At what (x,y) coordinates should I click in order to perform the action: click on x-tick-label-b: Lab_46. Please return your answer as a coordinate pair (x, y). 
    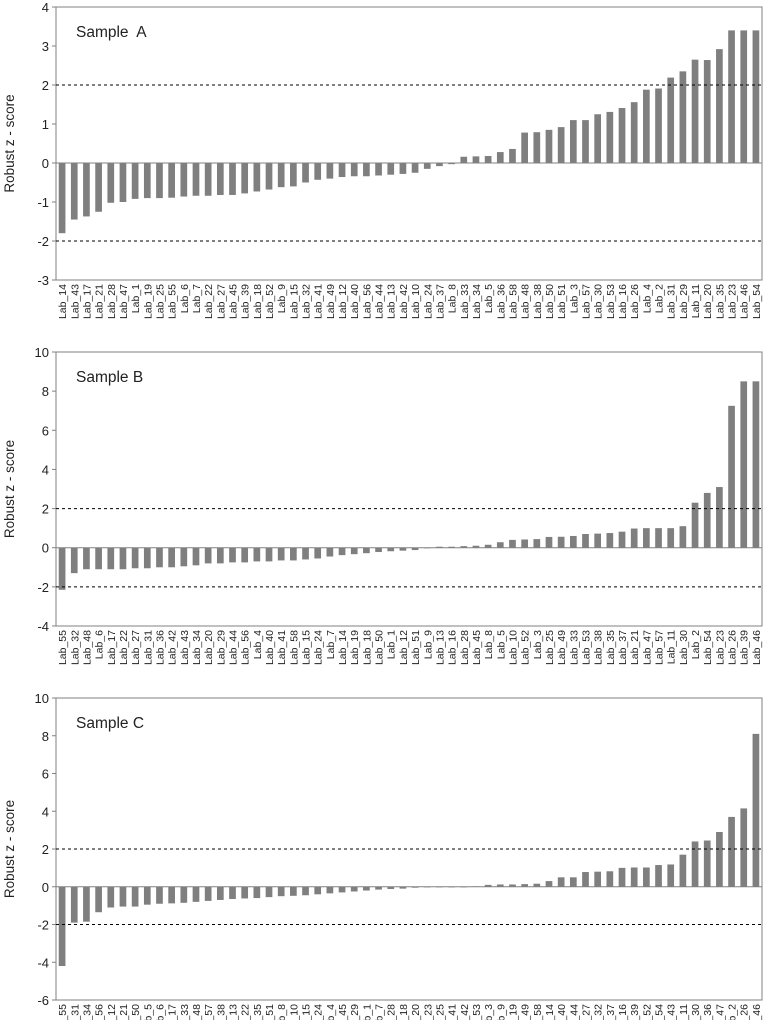
    Looking at the image, I should click on (757, 647).